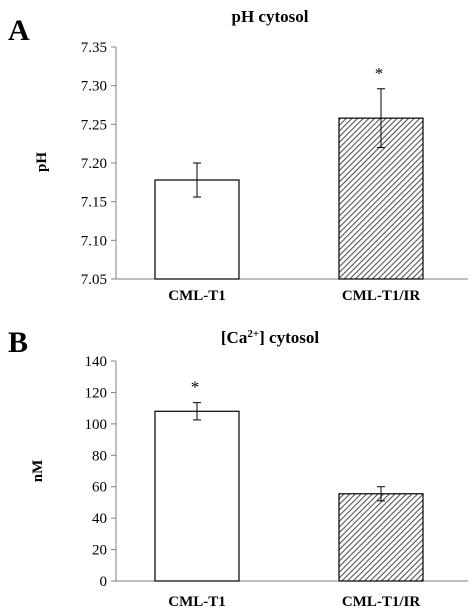  What do you see at coordinates (195, 387) in the screenshot?
I see `panel-b-significance-star: *` at bounding box center [195, 387].